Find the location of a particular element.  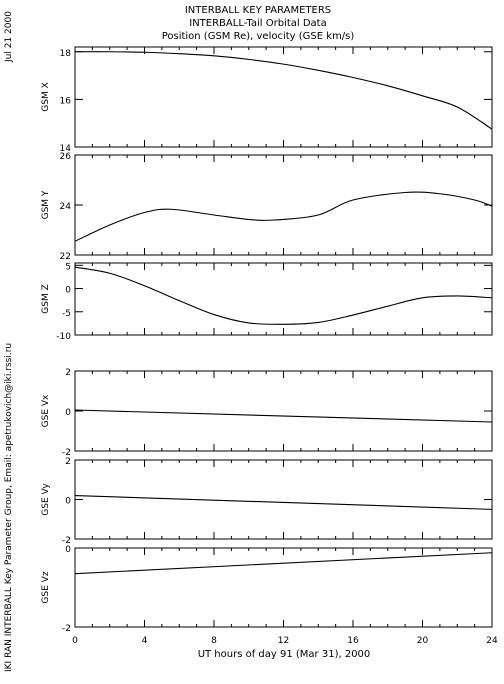

y-tick-label: 5 is located at coordinates (68, 267).